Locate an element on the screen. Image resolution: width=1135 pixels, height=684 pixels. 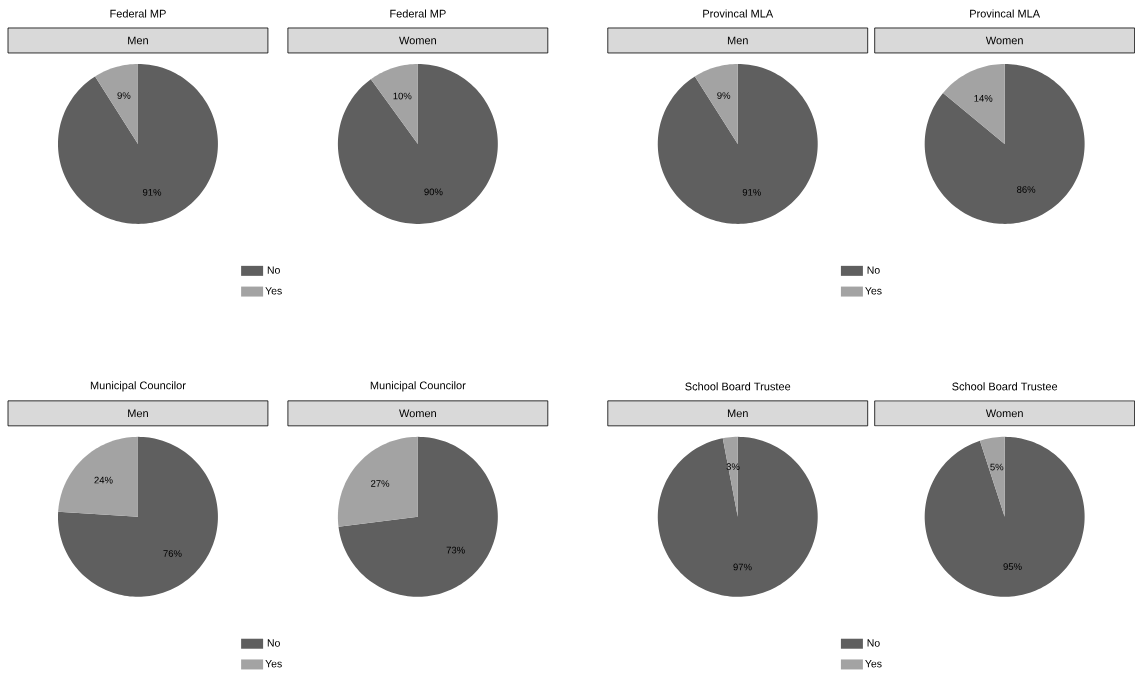
data-label: 27% is located at coordinates (380, 483).